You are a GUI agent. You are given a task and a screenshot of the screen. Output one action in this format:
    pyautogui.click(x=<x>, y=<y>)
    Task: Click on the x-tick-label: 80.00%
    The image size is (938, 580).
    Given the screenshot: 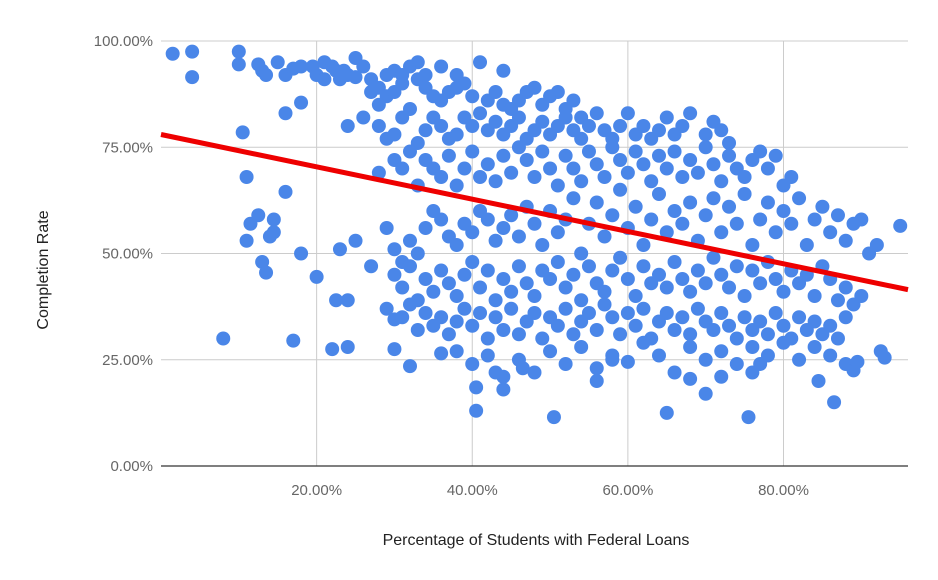 What is the action you would take?
    pyautogui.click(x=783, y=490)
    